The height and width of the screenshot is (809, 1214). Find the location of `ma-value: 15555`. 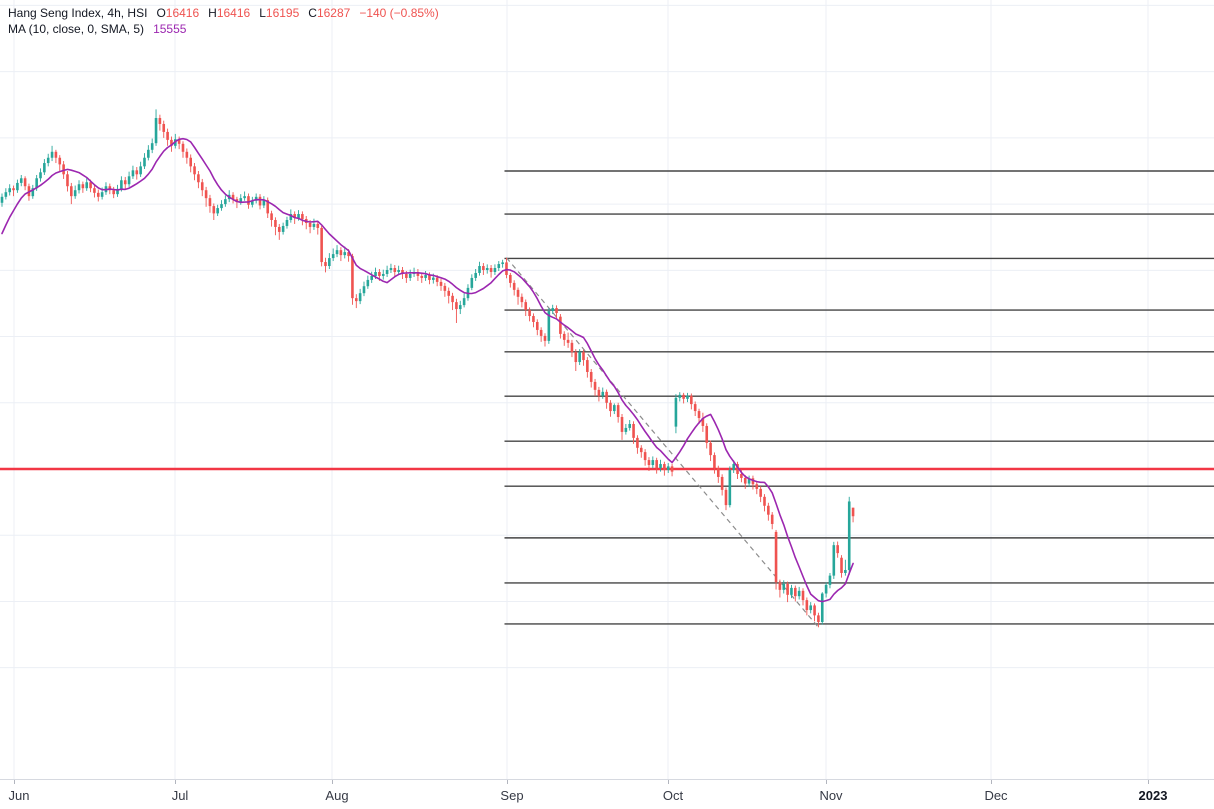

ma-value: 15555 is located at coordinates (170, 29).